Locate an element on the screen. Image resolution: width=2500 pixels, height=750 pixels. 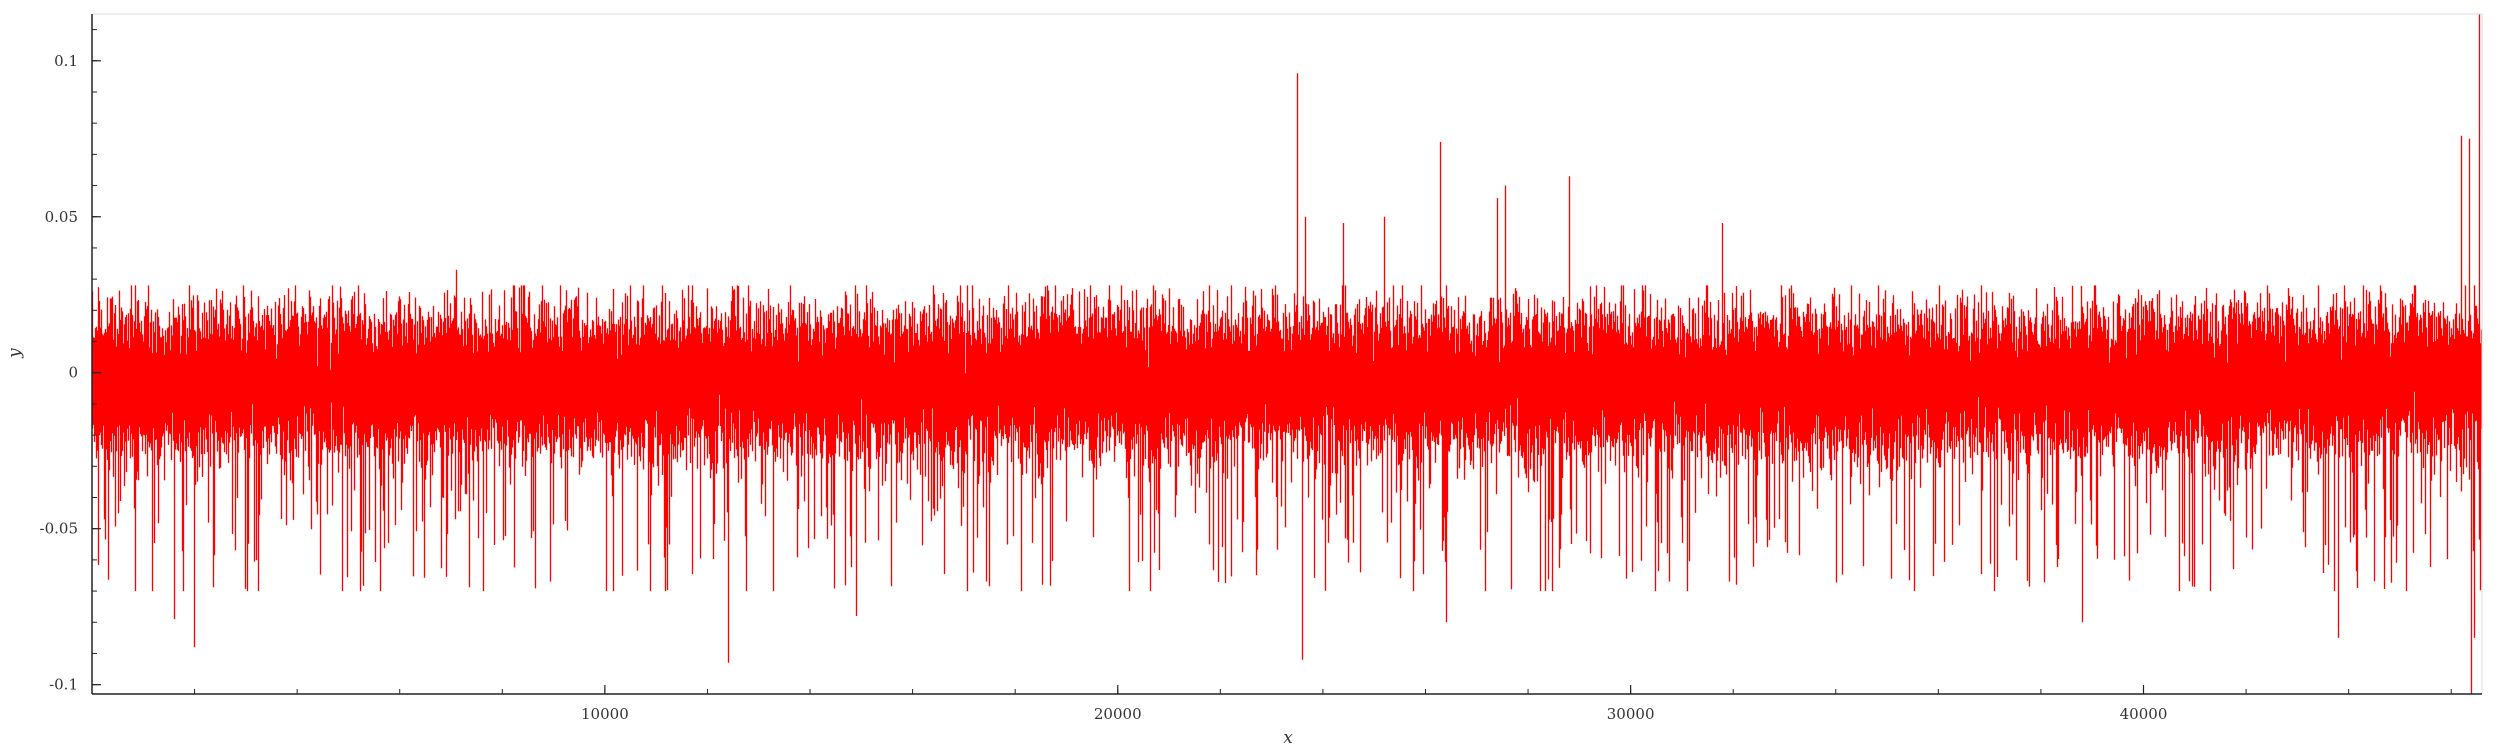
y-tick-label: -0.1 is located at coordinates (63, 685).